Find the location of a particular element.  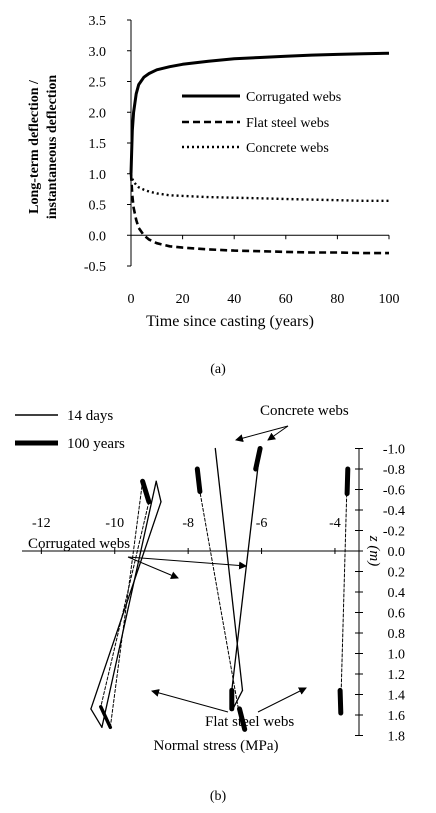

chart-b-y-tick-label: 0.4 is located at coordinates (397, 593).